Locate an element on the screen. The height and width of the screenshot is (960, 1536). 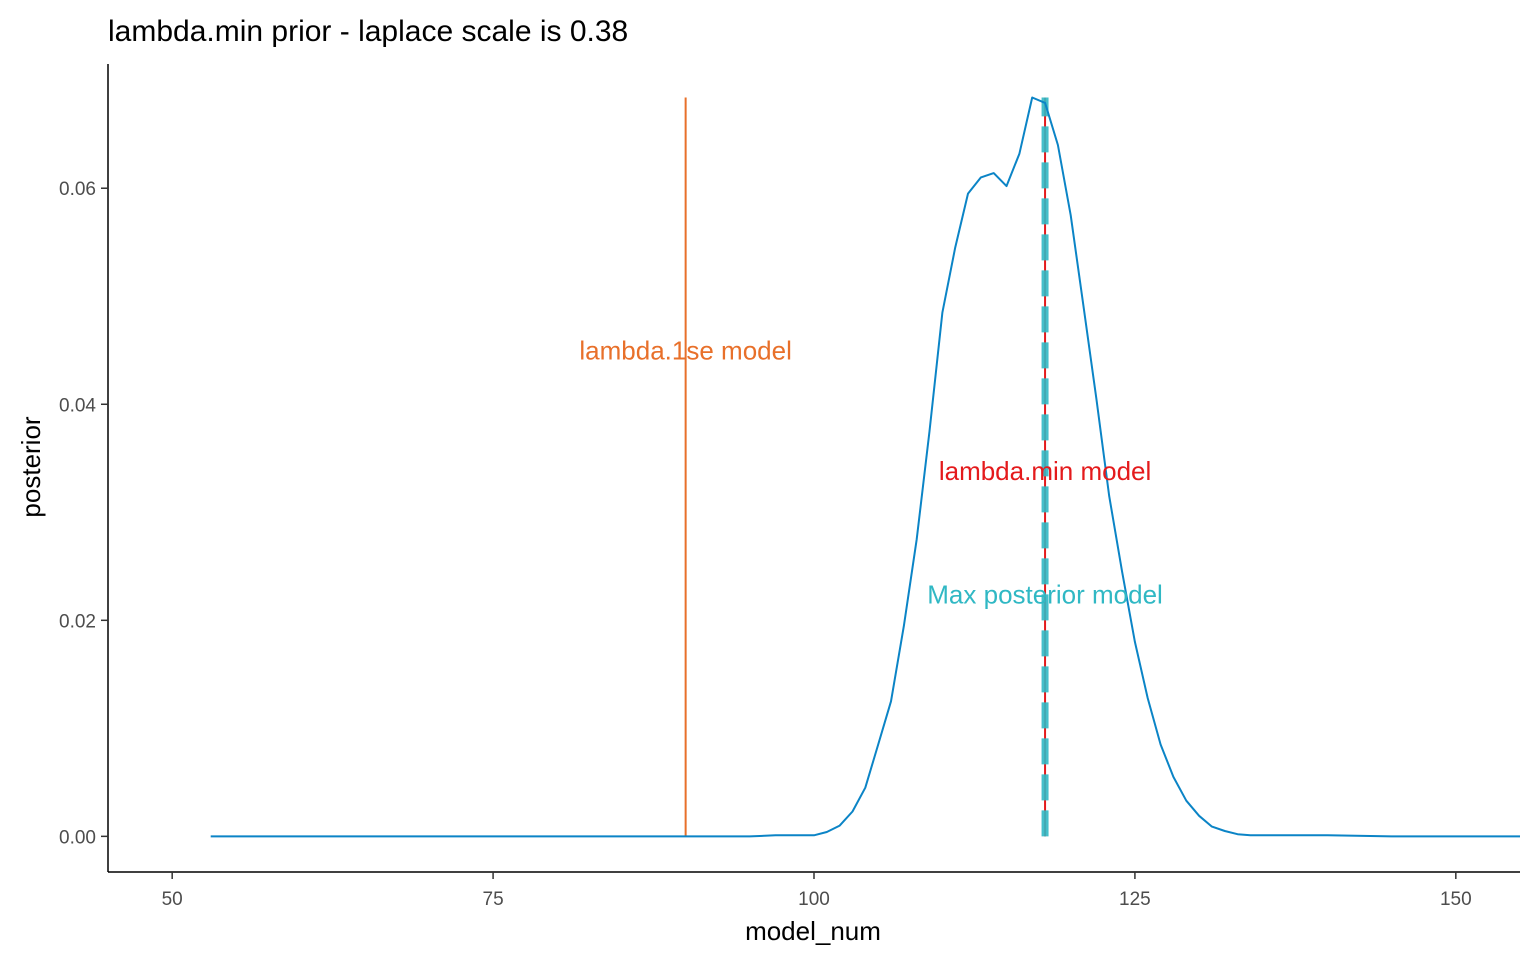
x-tick-label-2: 75 is located at coordinates (493, 899).